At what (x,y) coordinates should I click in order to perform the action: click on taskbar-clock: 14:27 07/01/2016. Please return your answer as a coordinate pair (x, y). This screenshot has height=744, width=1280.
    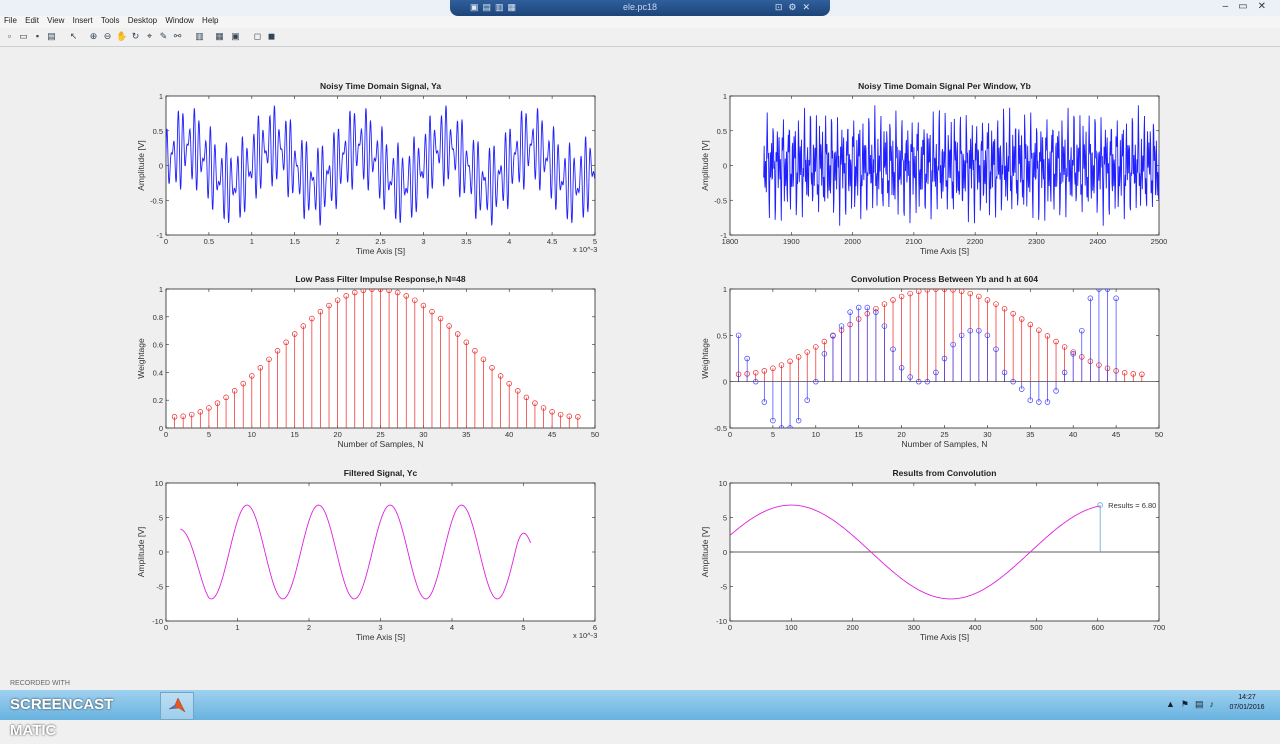
    Looking at the image, I should click on (1247, 703).